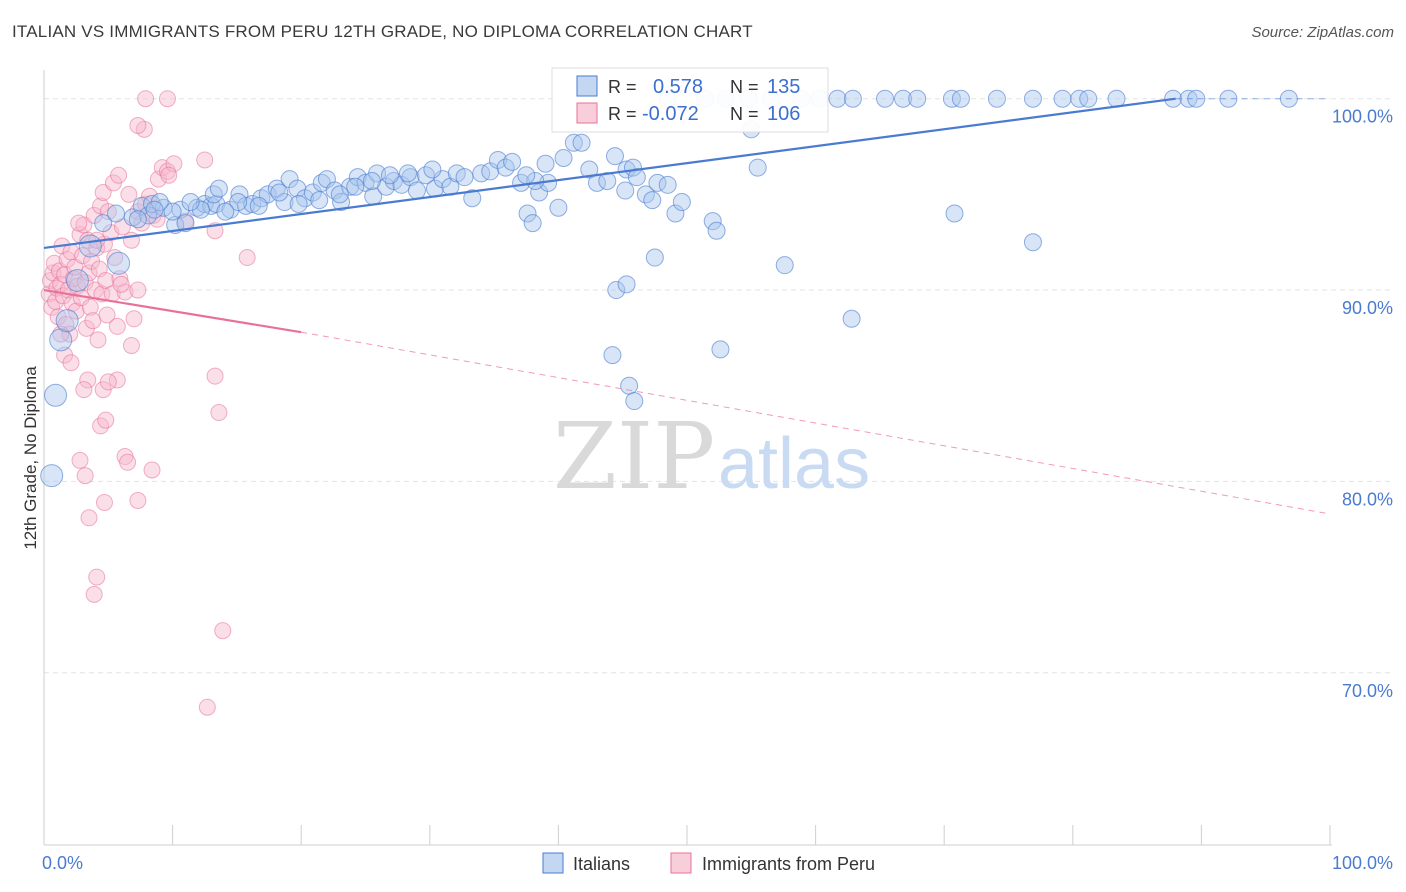  I want to click on y-tick-labels: 100.0% 90.0% 80.0% 70.0%, so click(1362, 404).